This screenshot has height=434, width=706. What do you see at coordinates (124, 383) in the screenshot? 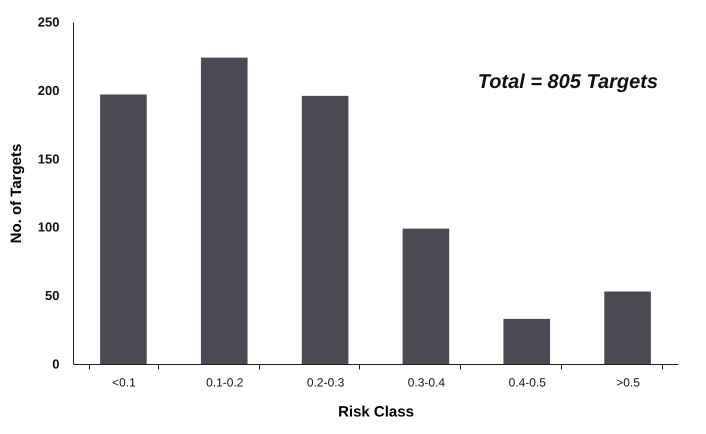
I see `x-tick-label: <0.1` at bounding box center [124, 383].